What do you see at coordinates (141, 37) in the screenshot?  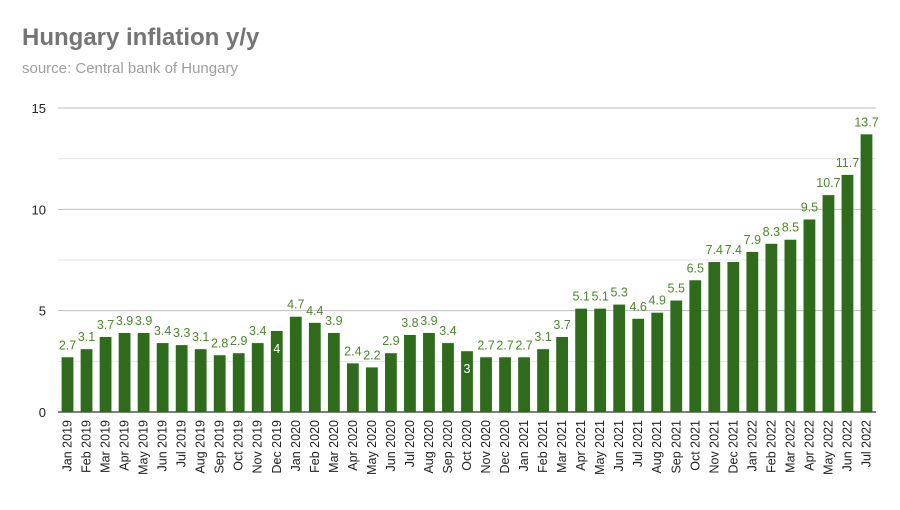 I see `chart-title: Hungary inflation y/y` at bounding box center [141, 37].